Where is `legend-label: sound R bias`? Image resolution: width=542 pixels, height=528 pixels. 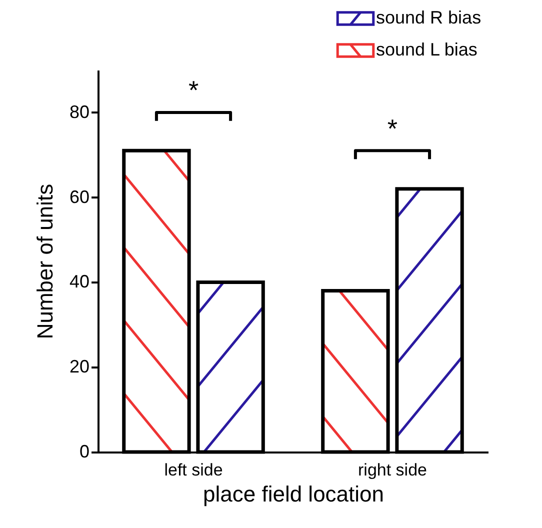 legend-label: sound R bias is located at coordinates (429, 18).